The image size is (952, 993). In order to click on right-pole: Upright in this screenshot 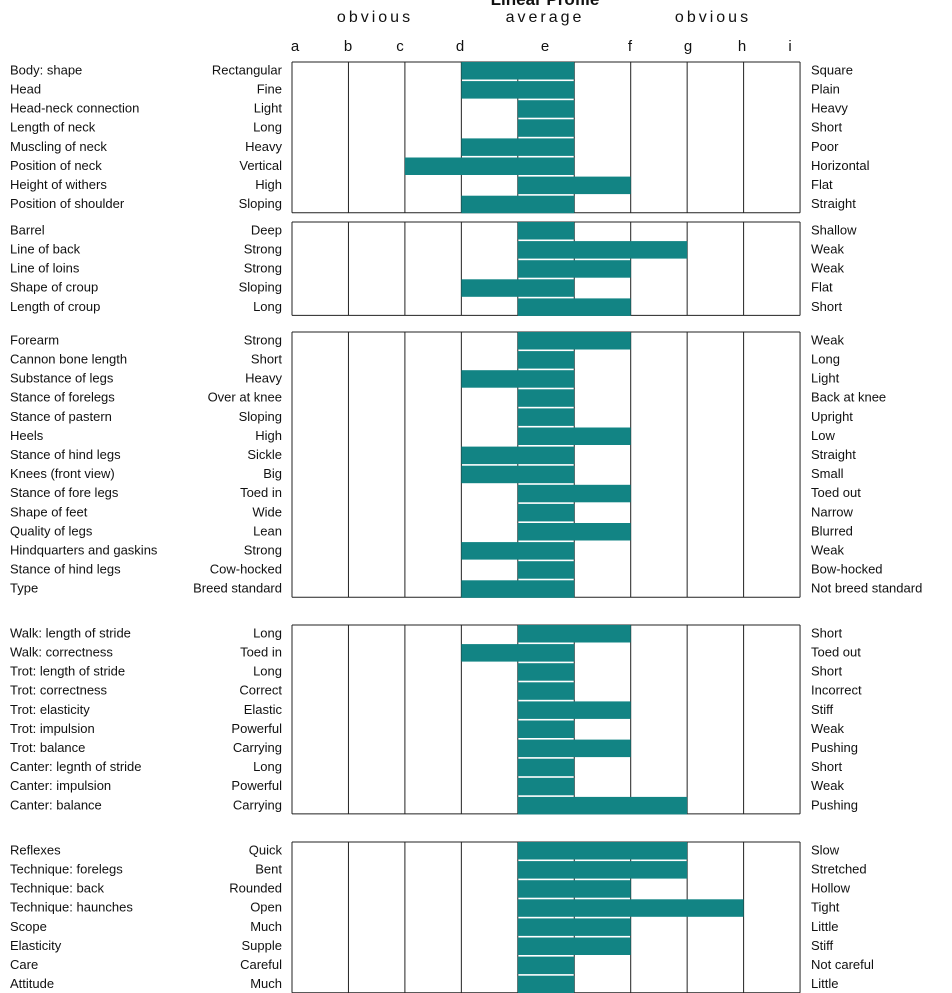, I will do `click(832, 416)`.